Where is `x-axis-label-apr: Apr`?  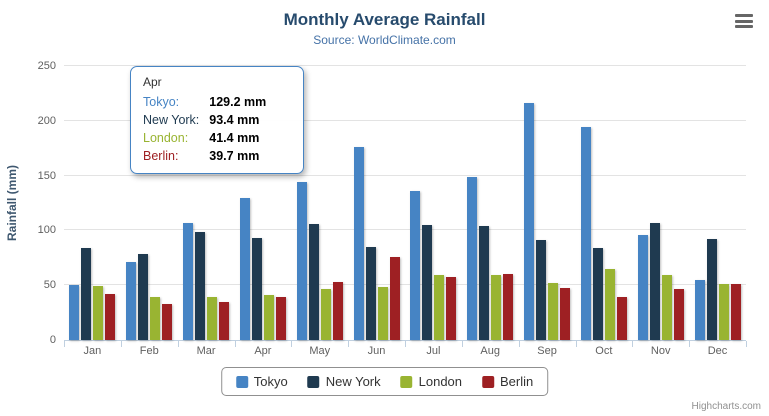
x-axis-label-apr: Apr is located at coordinates (263, 351).